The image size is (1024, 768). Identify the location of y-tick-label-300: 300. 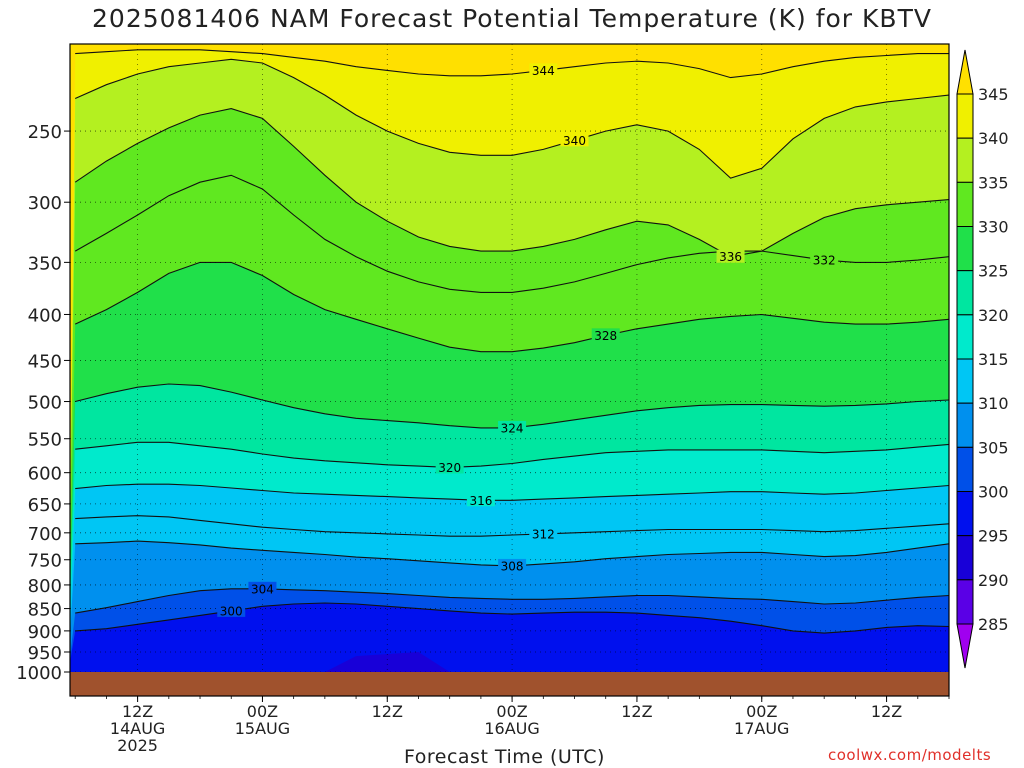
(45, 203).